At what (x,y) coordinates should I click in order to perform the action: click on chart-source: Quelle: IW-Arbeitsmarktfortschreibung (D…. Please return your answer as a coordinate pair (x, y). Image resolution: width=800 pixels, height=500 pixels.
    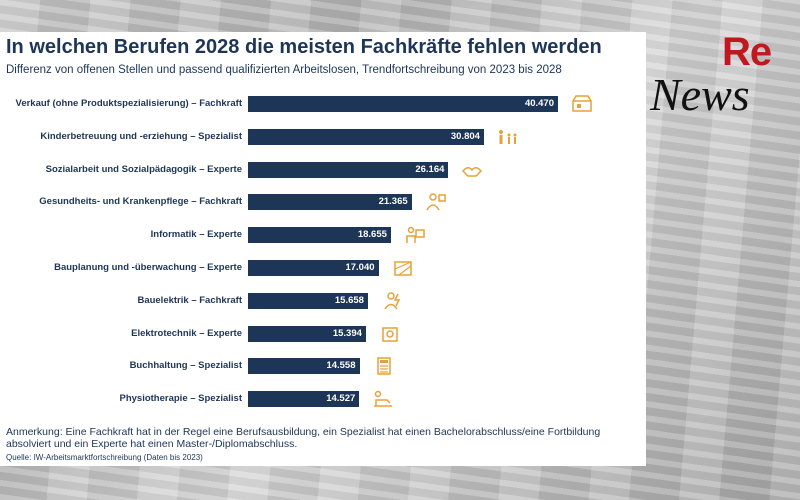
    Looking at the image, I should click on (104, 457).